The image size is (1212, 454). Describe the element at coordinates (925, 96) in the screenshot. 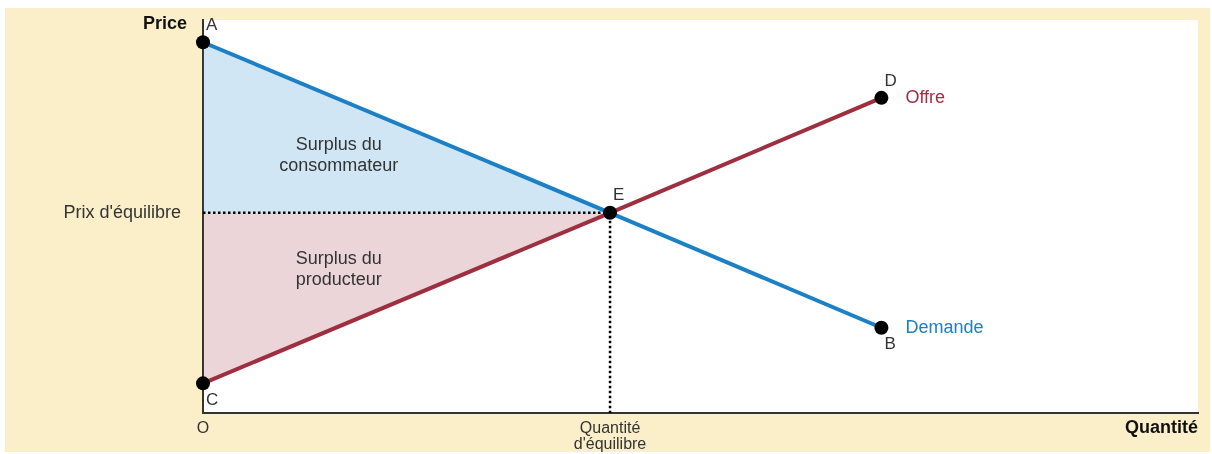

I see `series-label: Offre` at that location.